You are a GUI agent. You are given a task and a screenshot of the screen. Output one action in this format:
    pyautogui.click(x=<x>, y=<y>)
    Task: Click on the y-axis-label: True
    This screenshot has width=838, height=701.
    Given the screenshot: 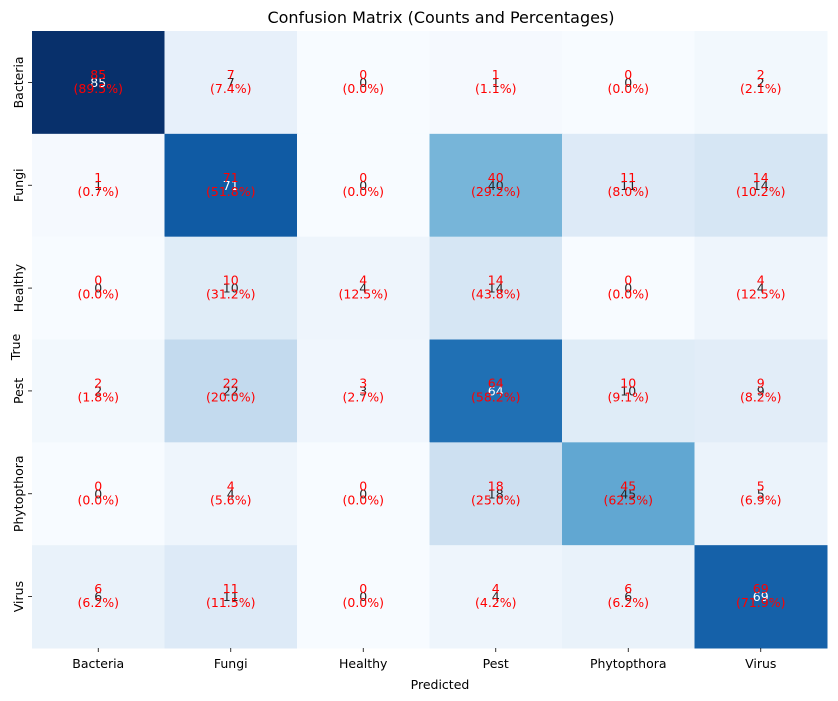 What is the action you would take?
    pyautogui.click(x=15, y=347)
    